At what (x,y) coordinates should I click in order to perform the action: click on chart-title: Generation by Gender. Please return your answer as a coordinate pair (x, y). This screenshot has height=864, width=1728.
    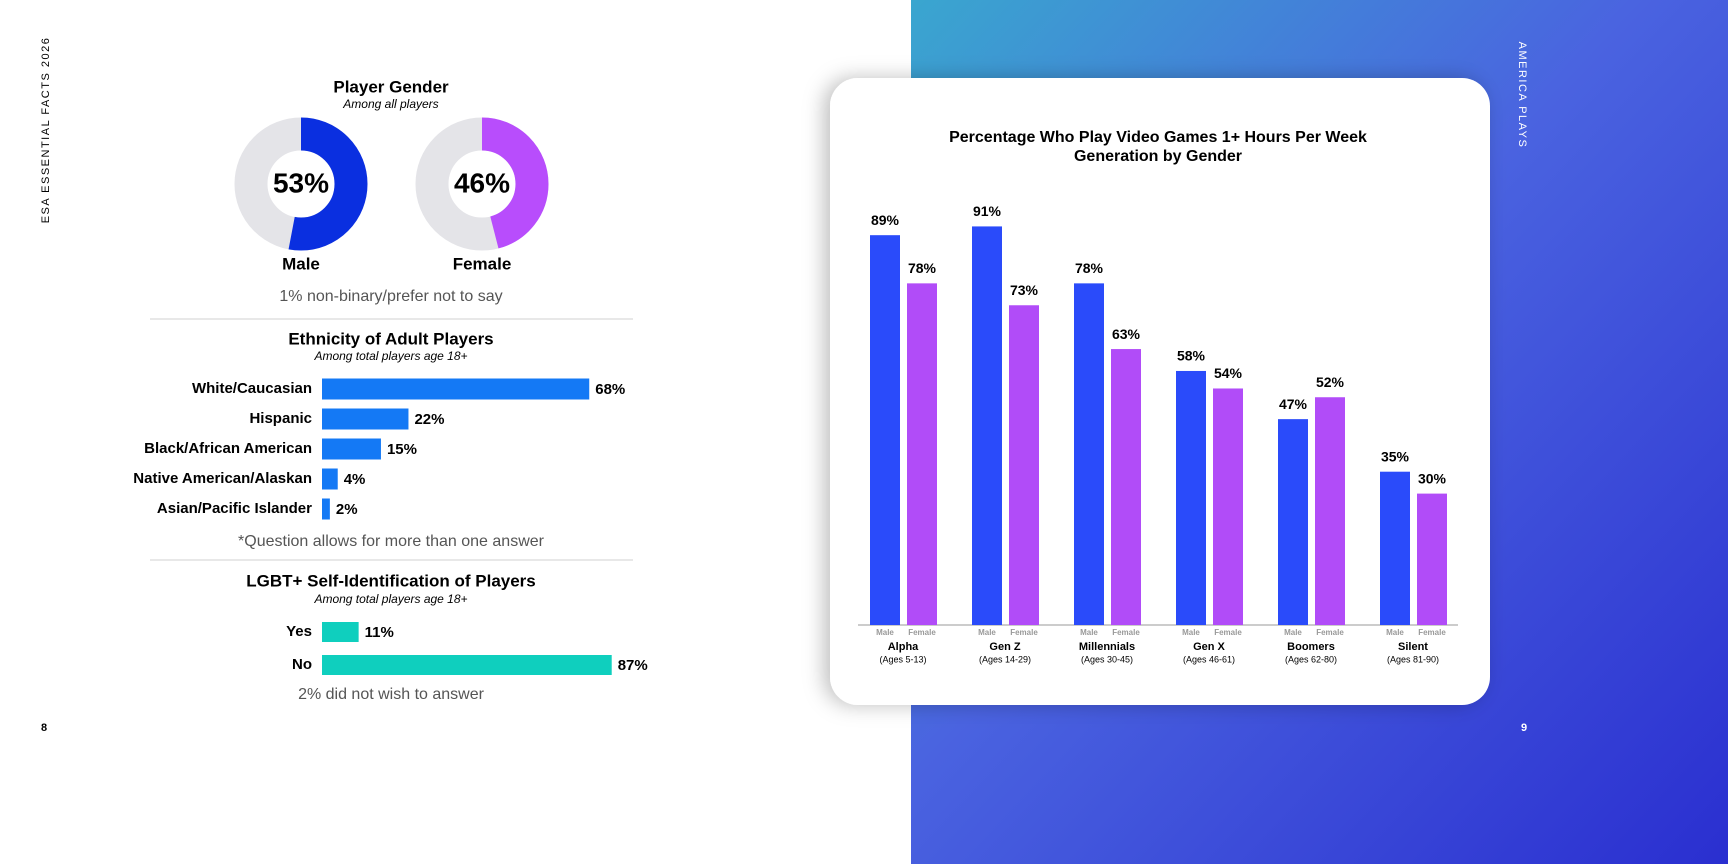
    Looking at the image, I should click on (1158, 156).